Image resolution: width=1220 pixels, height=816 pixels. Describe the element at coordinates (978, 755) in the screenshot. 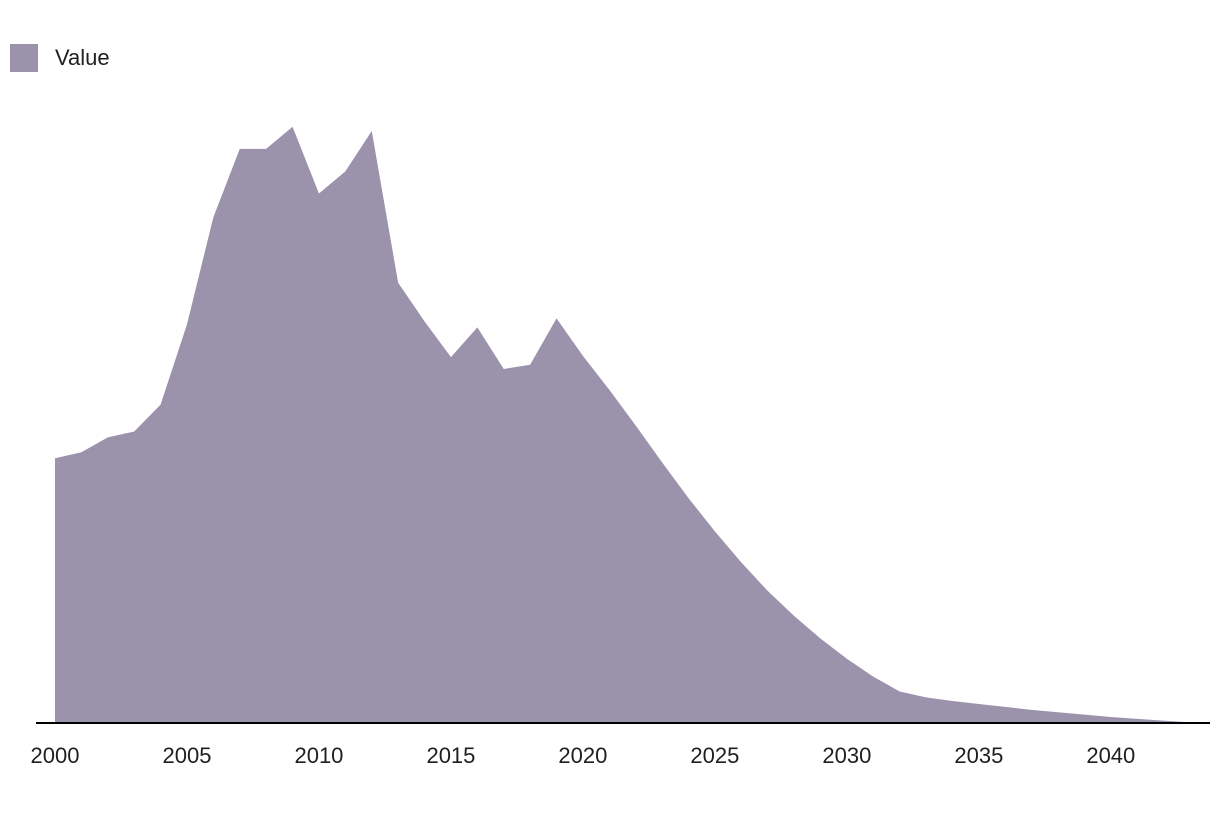

I see `x-tick-label: 2035` at that location.